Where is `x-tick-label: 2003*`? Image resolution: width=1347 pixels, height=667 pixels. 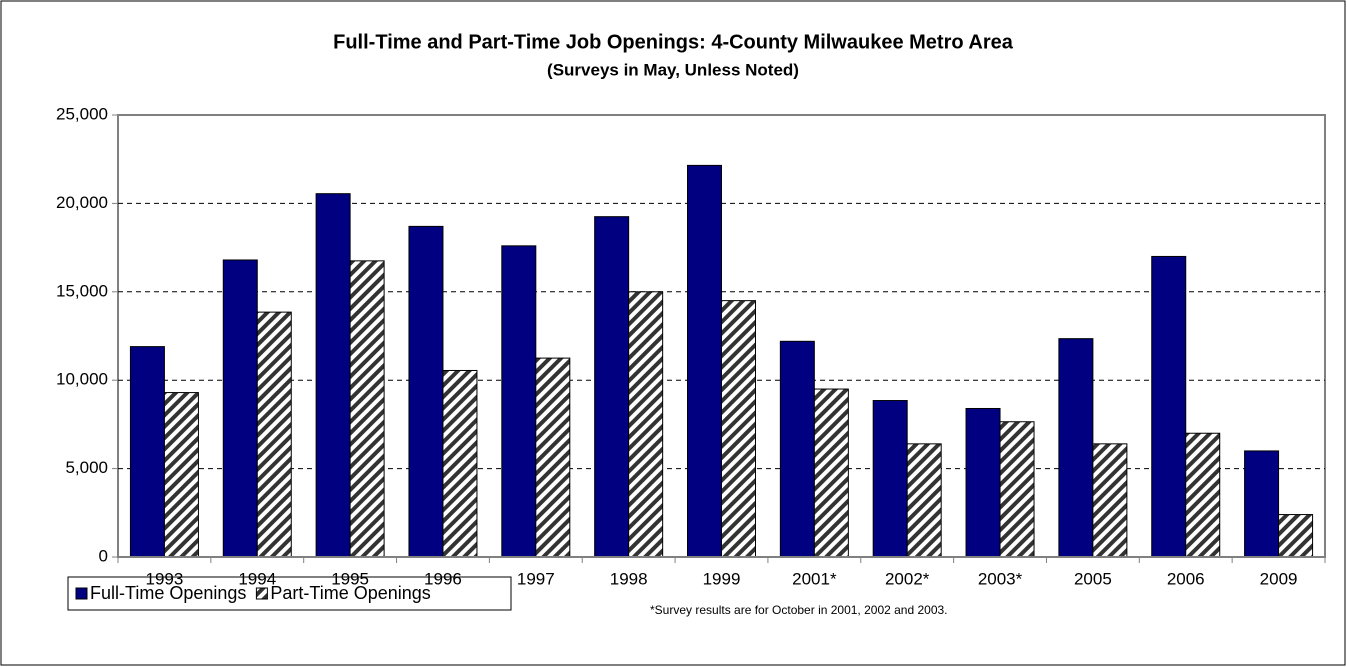 x-tick-label: 2003* is located at coordinates (1000, 578).